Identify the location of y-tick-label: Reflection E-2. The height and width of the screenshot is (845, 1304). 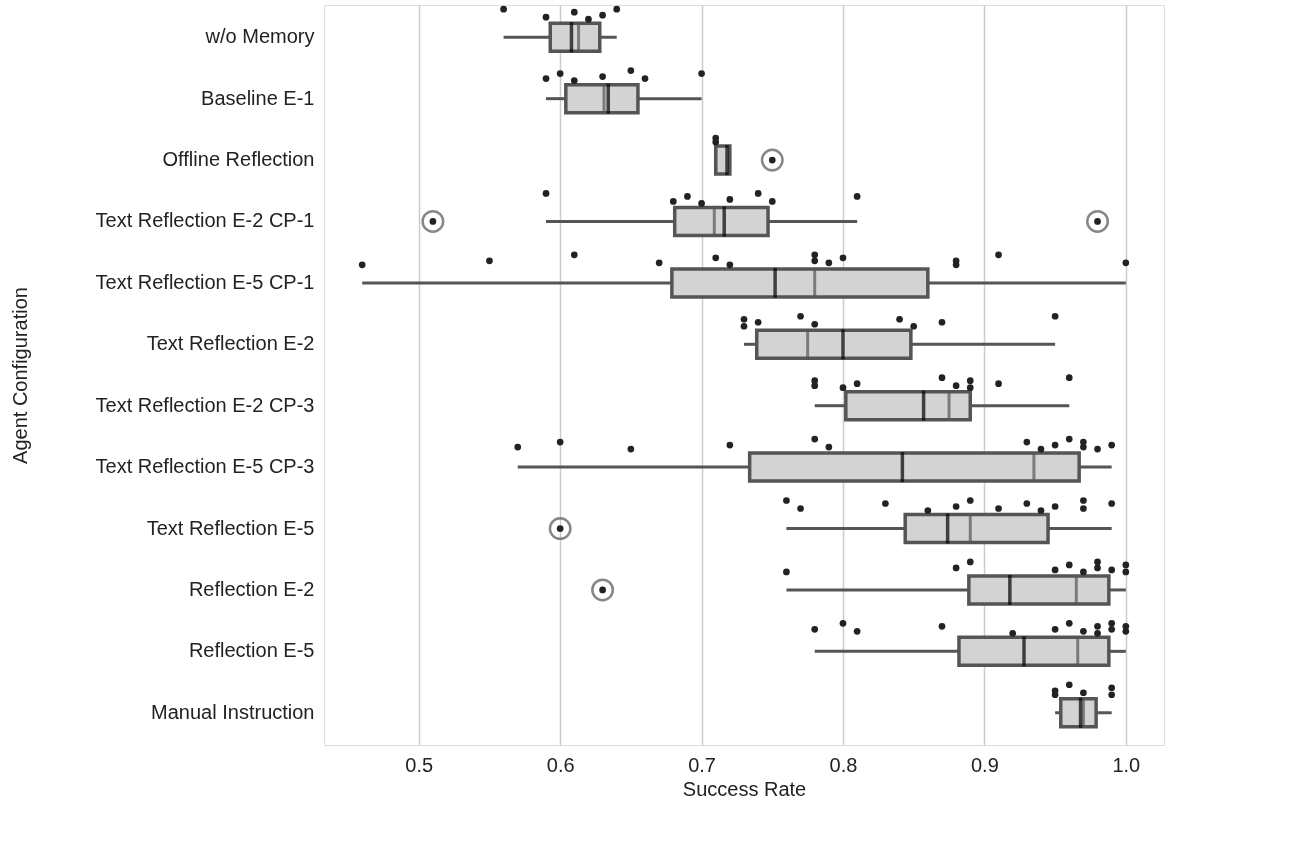
(251, 588).